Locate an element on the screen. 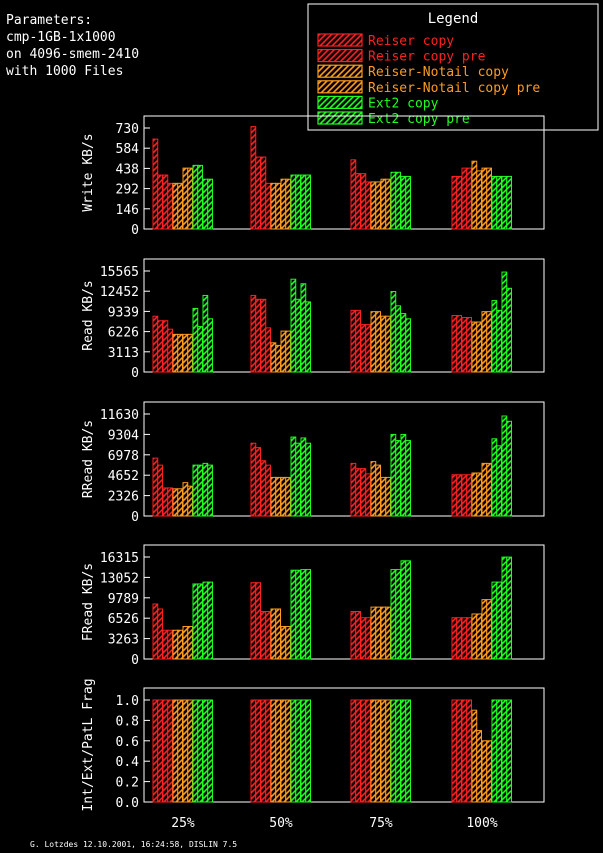 The height and width of the screenshot is (853, 603). chart-panel: 0 2326 4652 6978 9304 11630 RRead KB/s is located at coordinates (313, 463).